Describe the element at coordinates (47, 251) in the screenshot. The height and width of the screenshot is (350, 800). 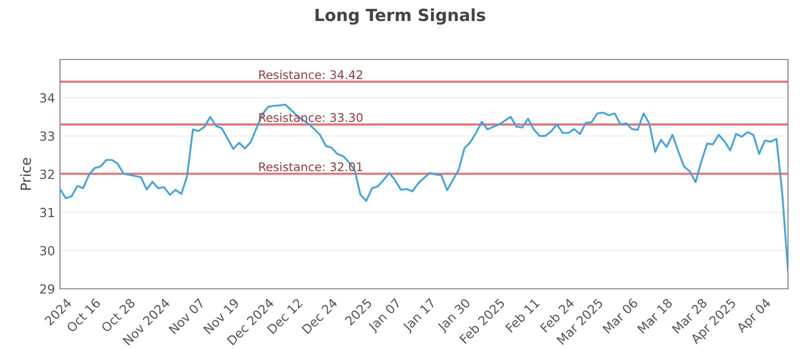
I see `y-tick-label: 30` at that location.